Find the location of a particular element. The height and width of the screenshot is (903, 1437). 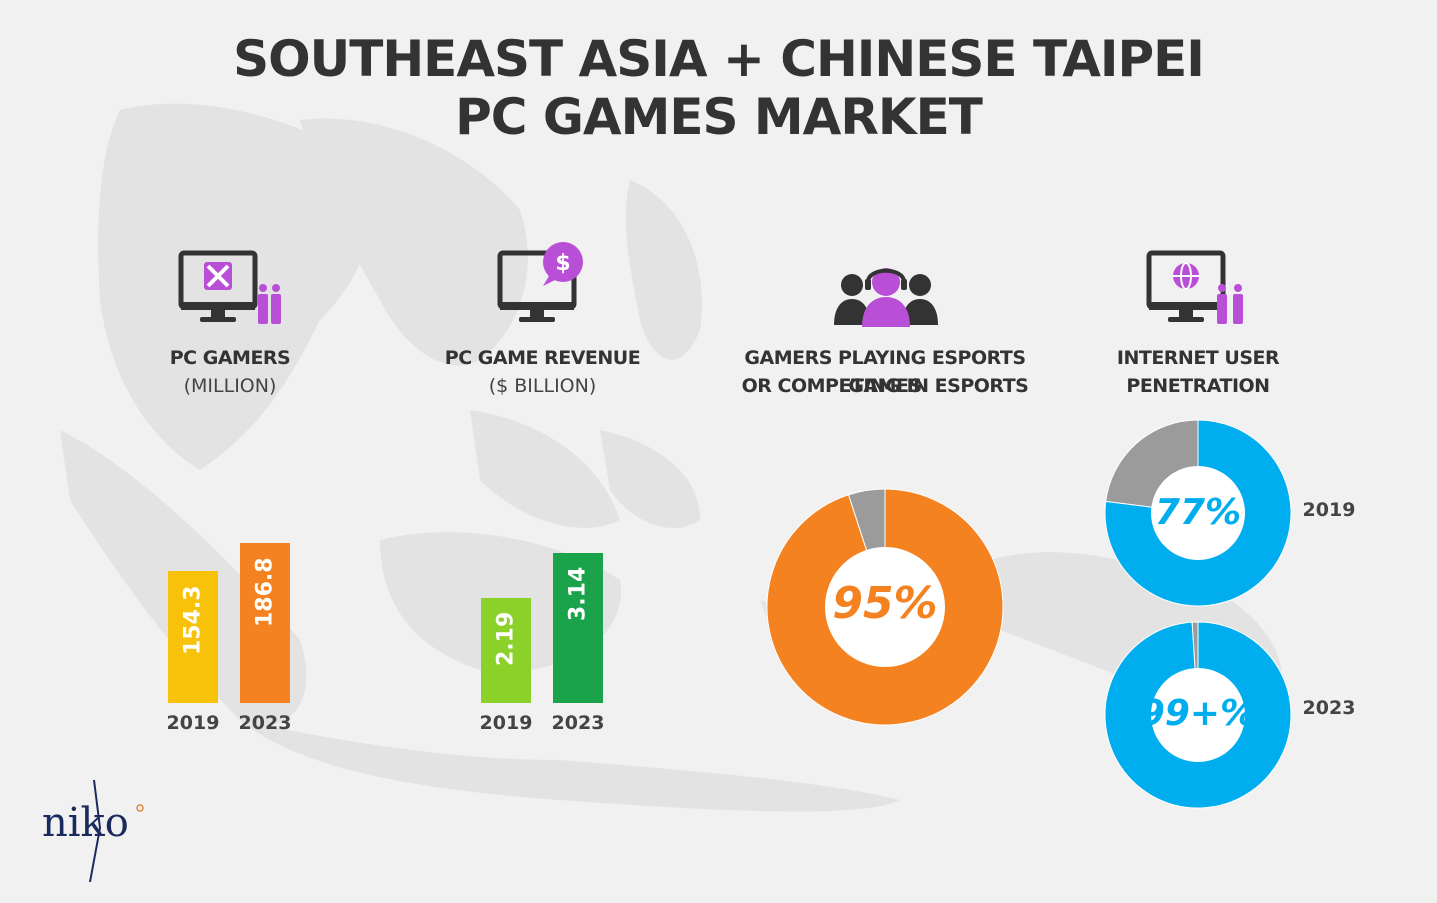

bar-value-label: 2.19 is located at coordinates (506, 639).